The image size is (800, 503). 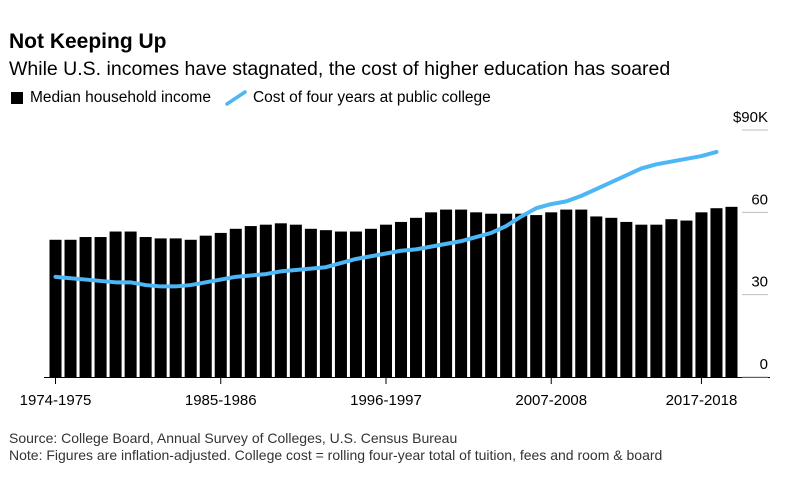 What do you see at coordinates (702, 400) in the screenshot?
I see `x-tick-label: 2017-2018` at bounding box center [702, 400].